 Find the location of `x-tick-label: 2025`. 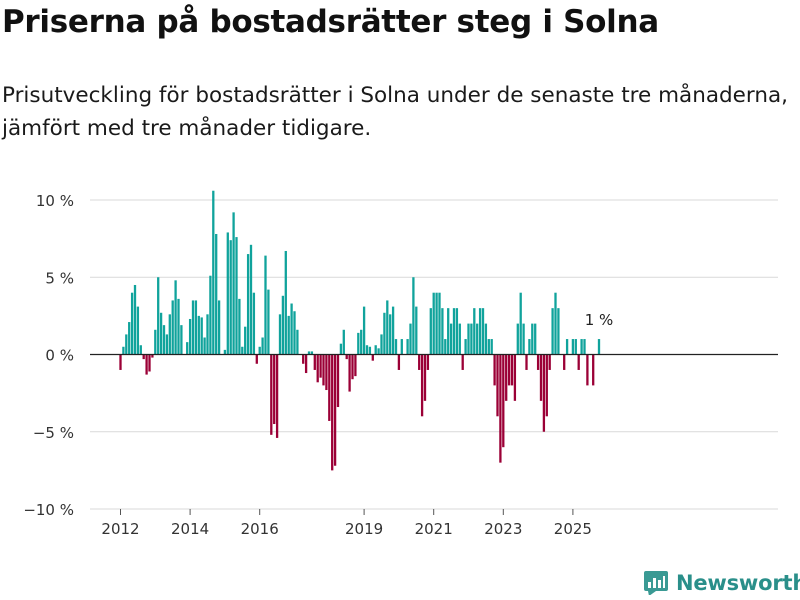

x-tick-label: 2025 is located at coordinates (573, 529).